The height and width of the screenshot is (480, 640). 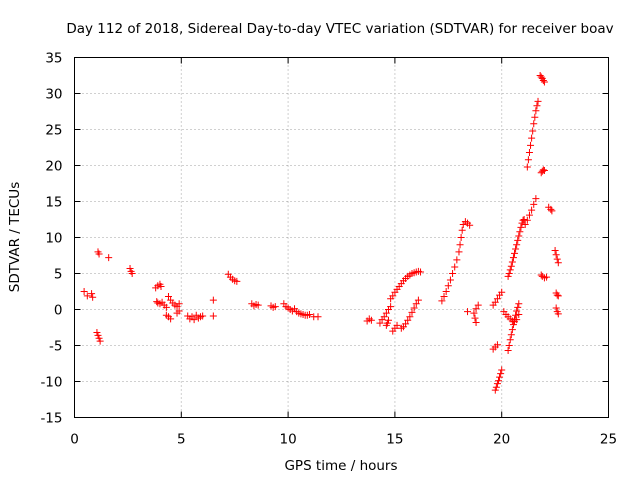 I want to click on x-tick-label: 20, so click(x=501, y=440).